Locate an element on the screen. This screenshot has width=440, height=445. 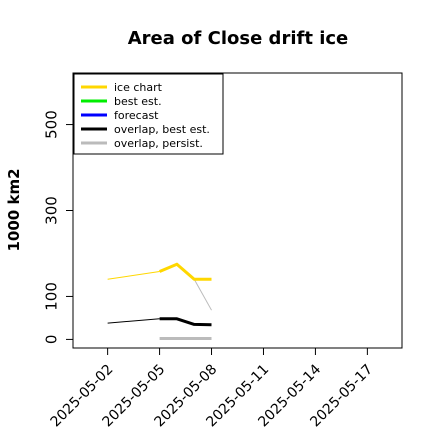
y-axis-label: 1000 km2 is located at coordinates (14, 209).